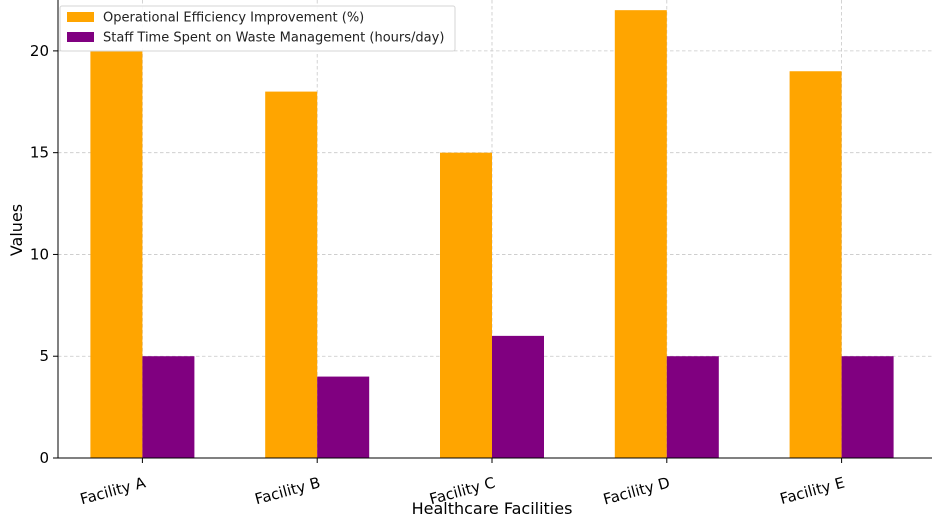 This screenshot has height=527, width=939. I want to click on y-tick-label: 20, so click(39, 51).